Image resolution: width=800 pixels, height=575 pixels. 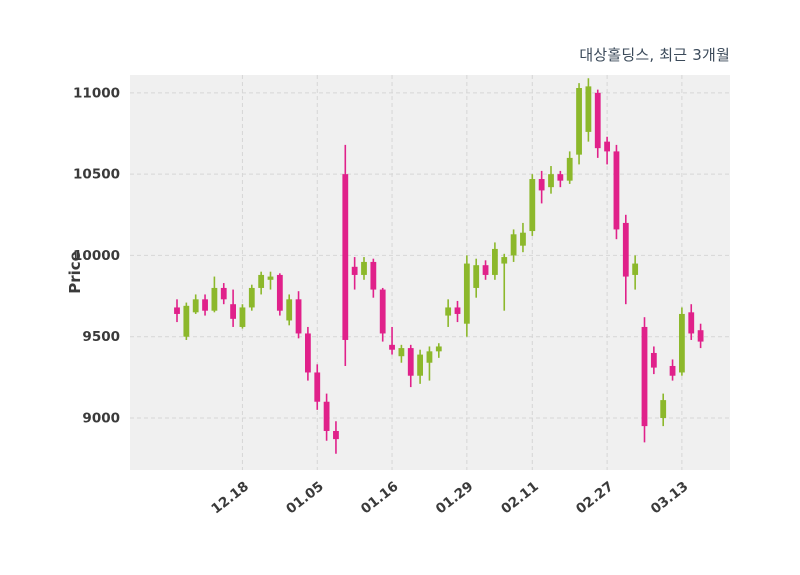 I want to click on y-tick-label: 10000, so click(x=96, y=256).